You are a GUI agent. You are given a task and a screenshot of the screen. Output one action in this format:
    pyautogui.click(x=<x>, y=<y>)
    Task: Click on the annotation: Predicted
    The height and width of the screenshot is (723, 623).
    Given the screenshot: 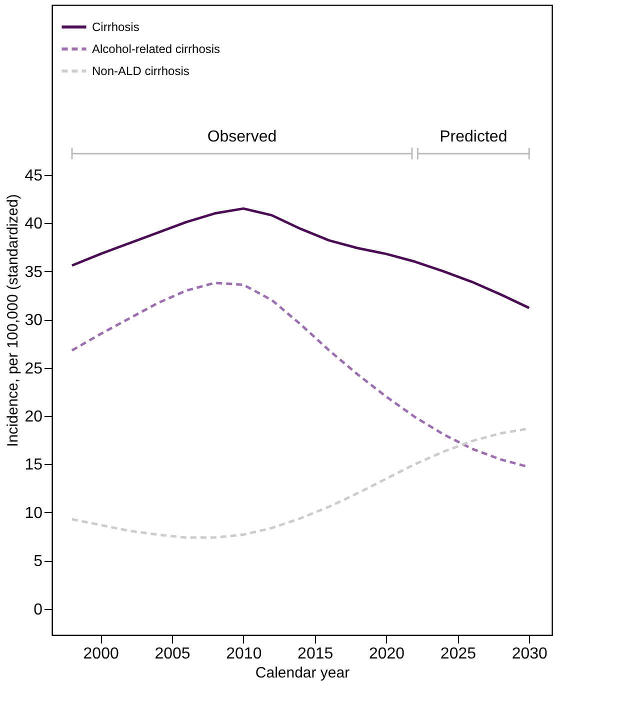 What is the action you would take?
    pyautogui.click(x=474, y=137)
    